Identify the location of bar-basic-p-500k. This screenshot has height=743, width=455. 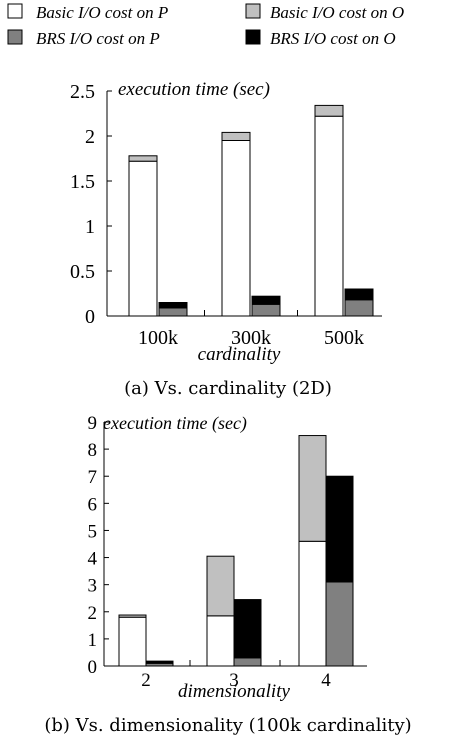
(329, 216).